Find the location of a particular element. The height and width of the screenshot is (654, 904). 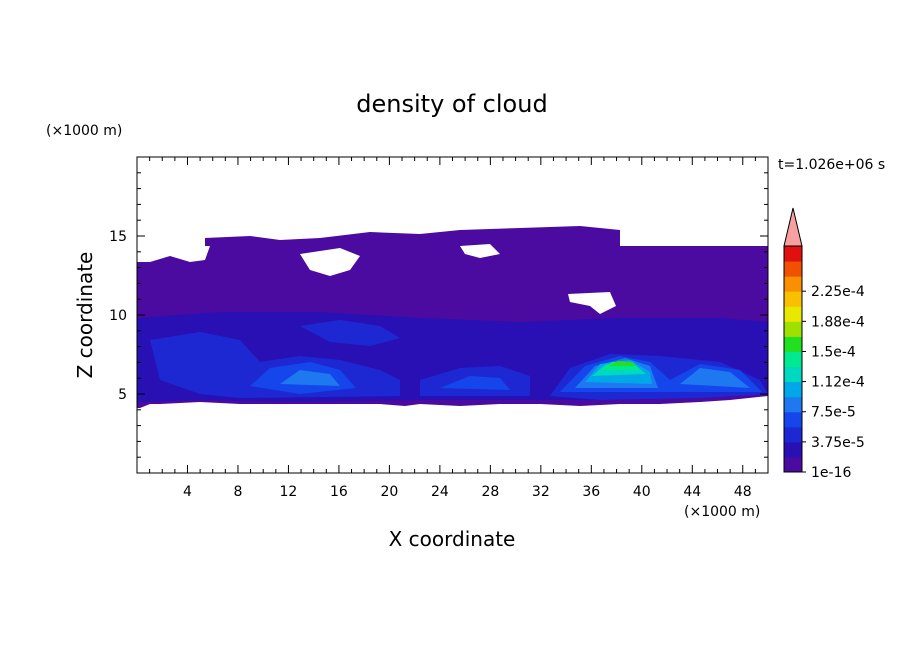

x-axis-label: X coordinate is located at coordinates (452, 539).